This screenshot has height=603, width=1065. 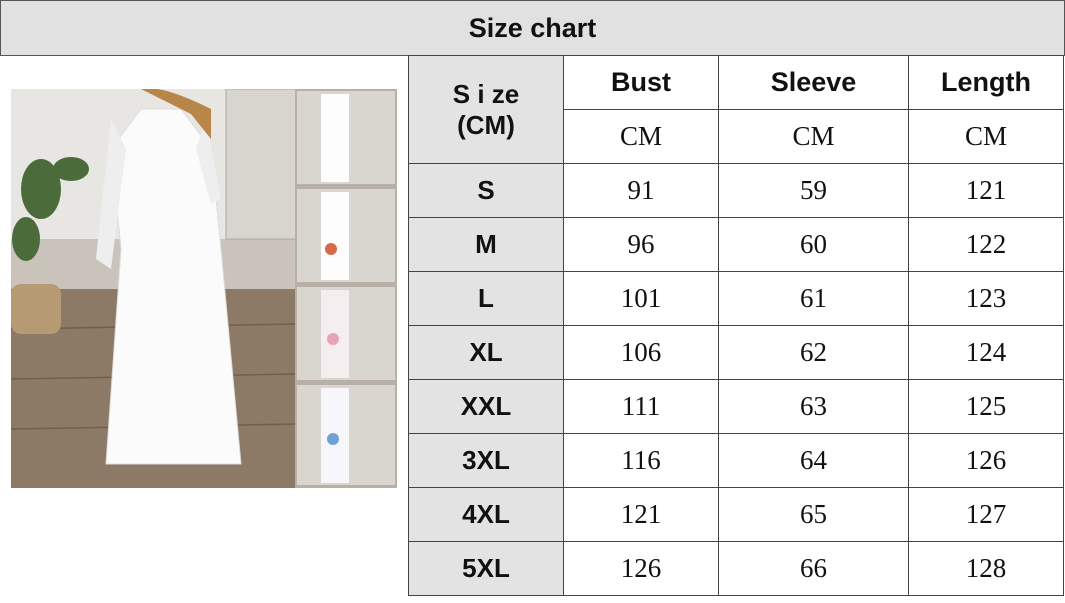 I want to click on value-cell: 62, so click(x=813, y=352).